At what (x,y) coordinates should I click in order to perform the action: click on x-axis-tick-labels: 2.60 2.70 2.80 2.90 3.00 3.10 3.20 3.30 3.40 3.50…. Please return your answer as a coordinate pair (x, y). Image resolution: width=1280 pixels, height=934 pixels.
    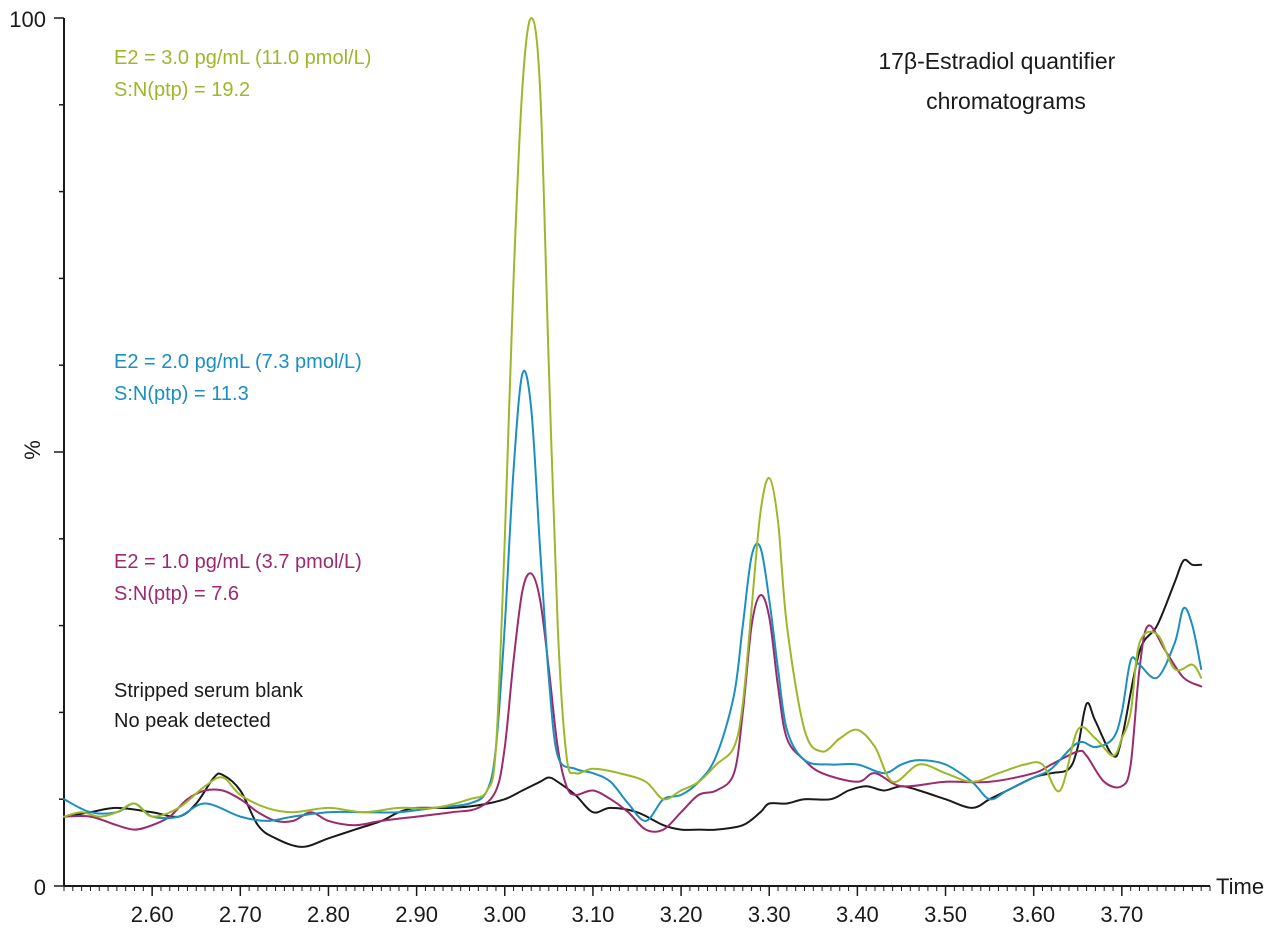
    Looking at the image, I should click on (637, 914).